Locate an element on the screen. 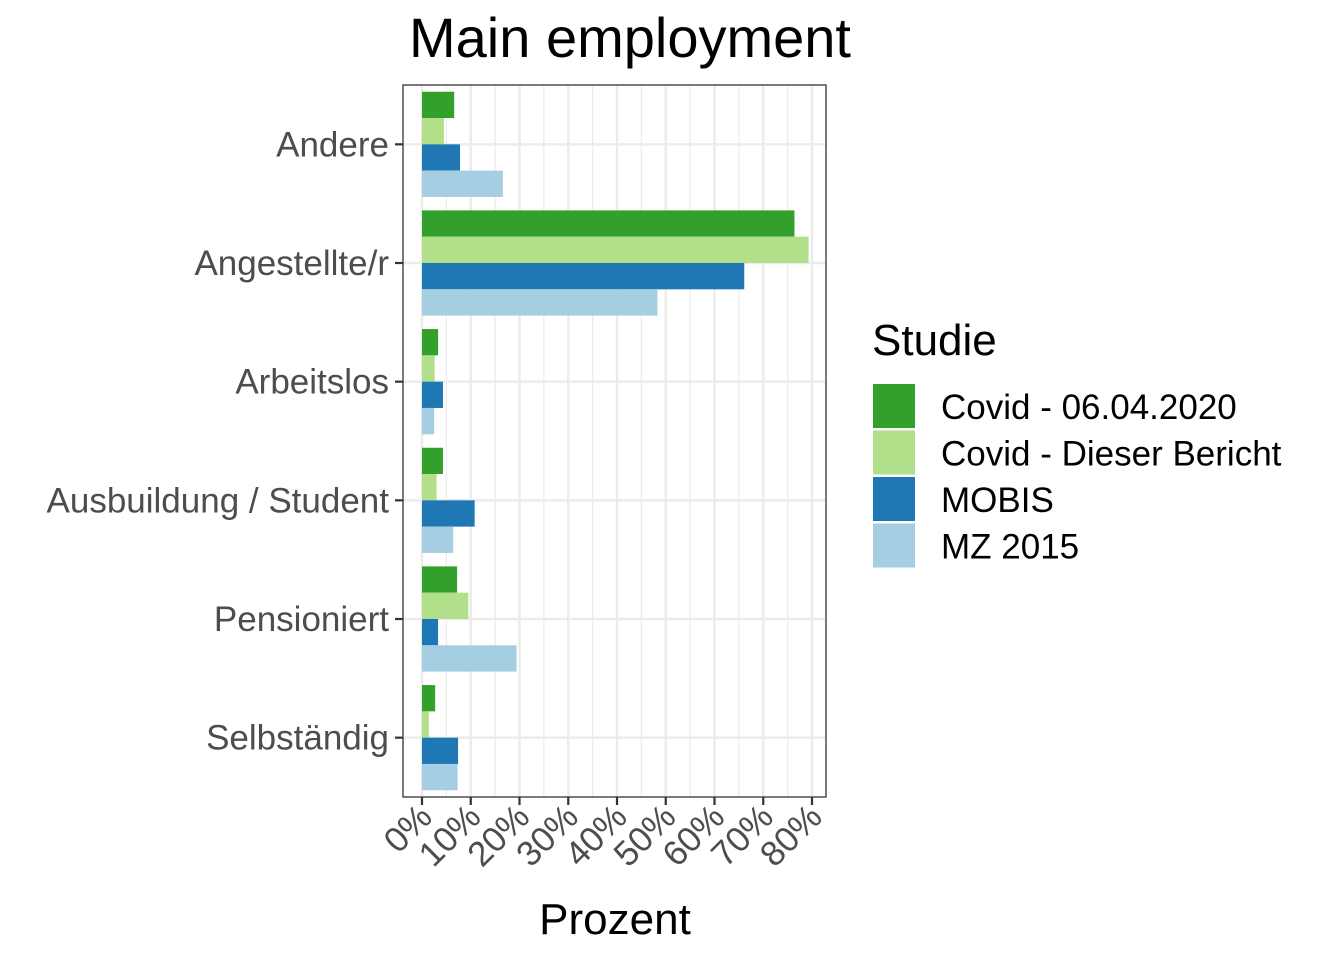  y-tick-label: Pensioniert is located at coordinates (301, 619).